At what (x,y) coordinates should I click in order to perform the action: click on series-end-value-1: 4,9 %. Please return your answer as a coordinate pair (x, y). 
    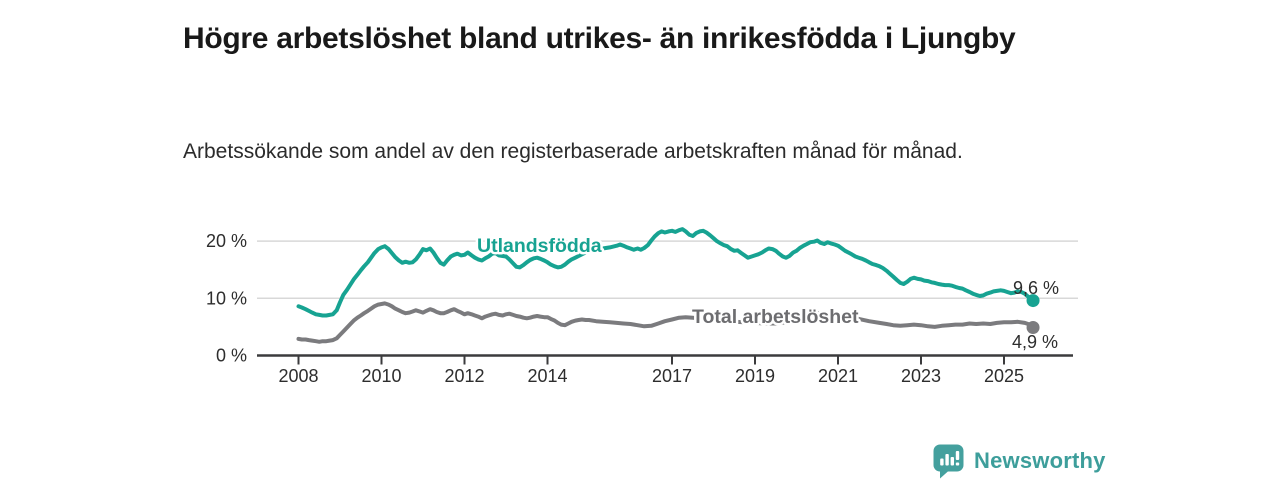
    Looking at the image, I should click on (1035, 342).